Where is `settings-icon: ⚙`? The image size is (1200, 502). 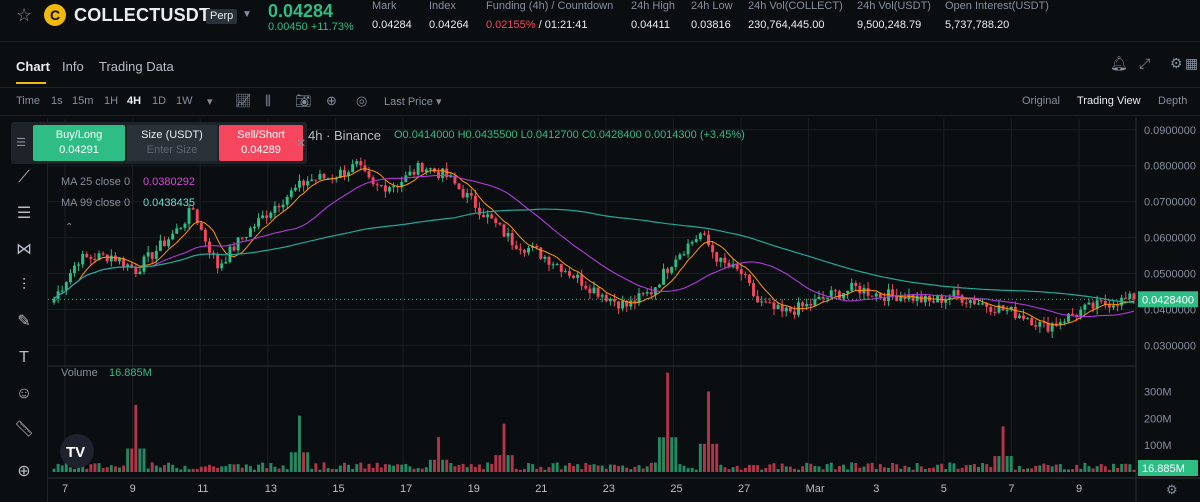 settings-icon: ⚙ is located at coordinates (1176, 63).